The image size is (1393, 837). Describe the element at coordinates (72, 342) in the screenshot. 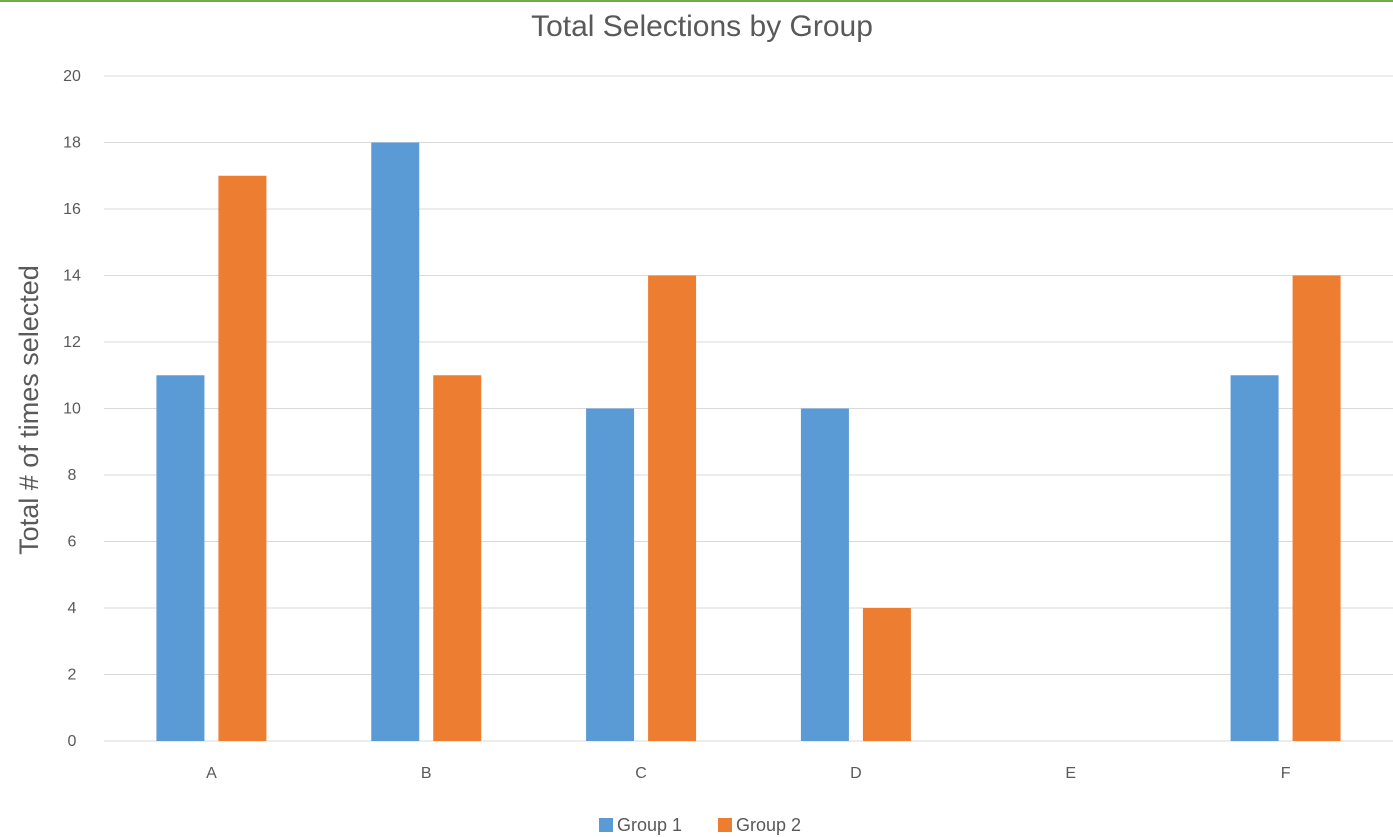

I see `y-tick-label: 12` at that location.